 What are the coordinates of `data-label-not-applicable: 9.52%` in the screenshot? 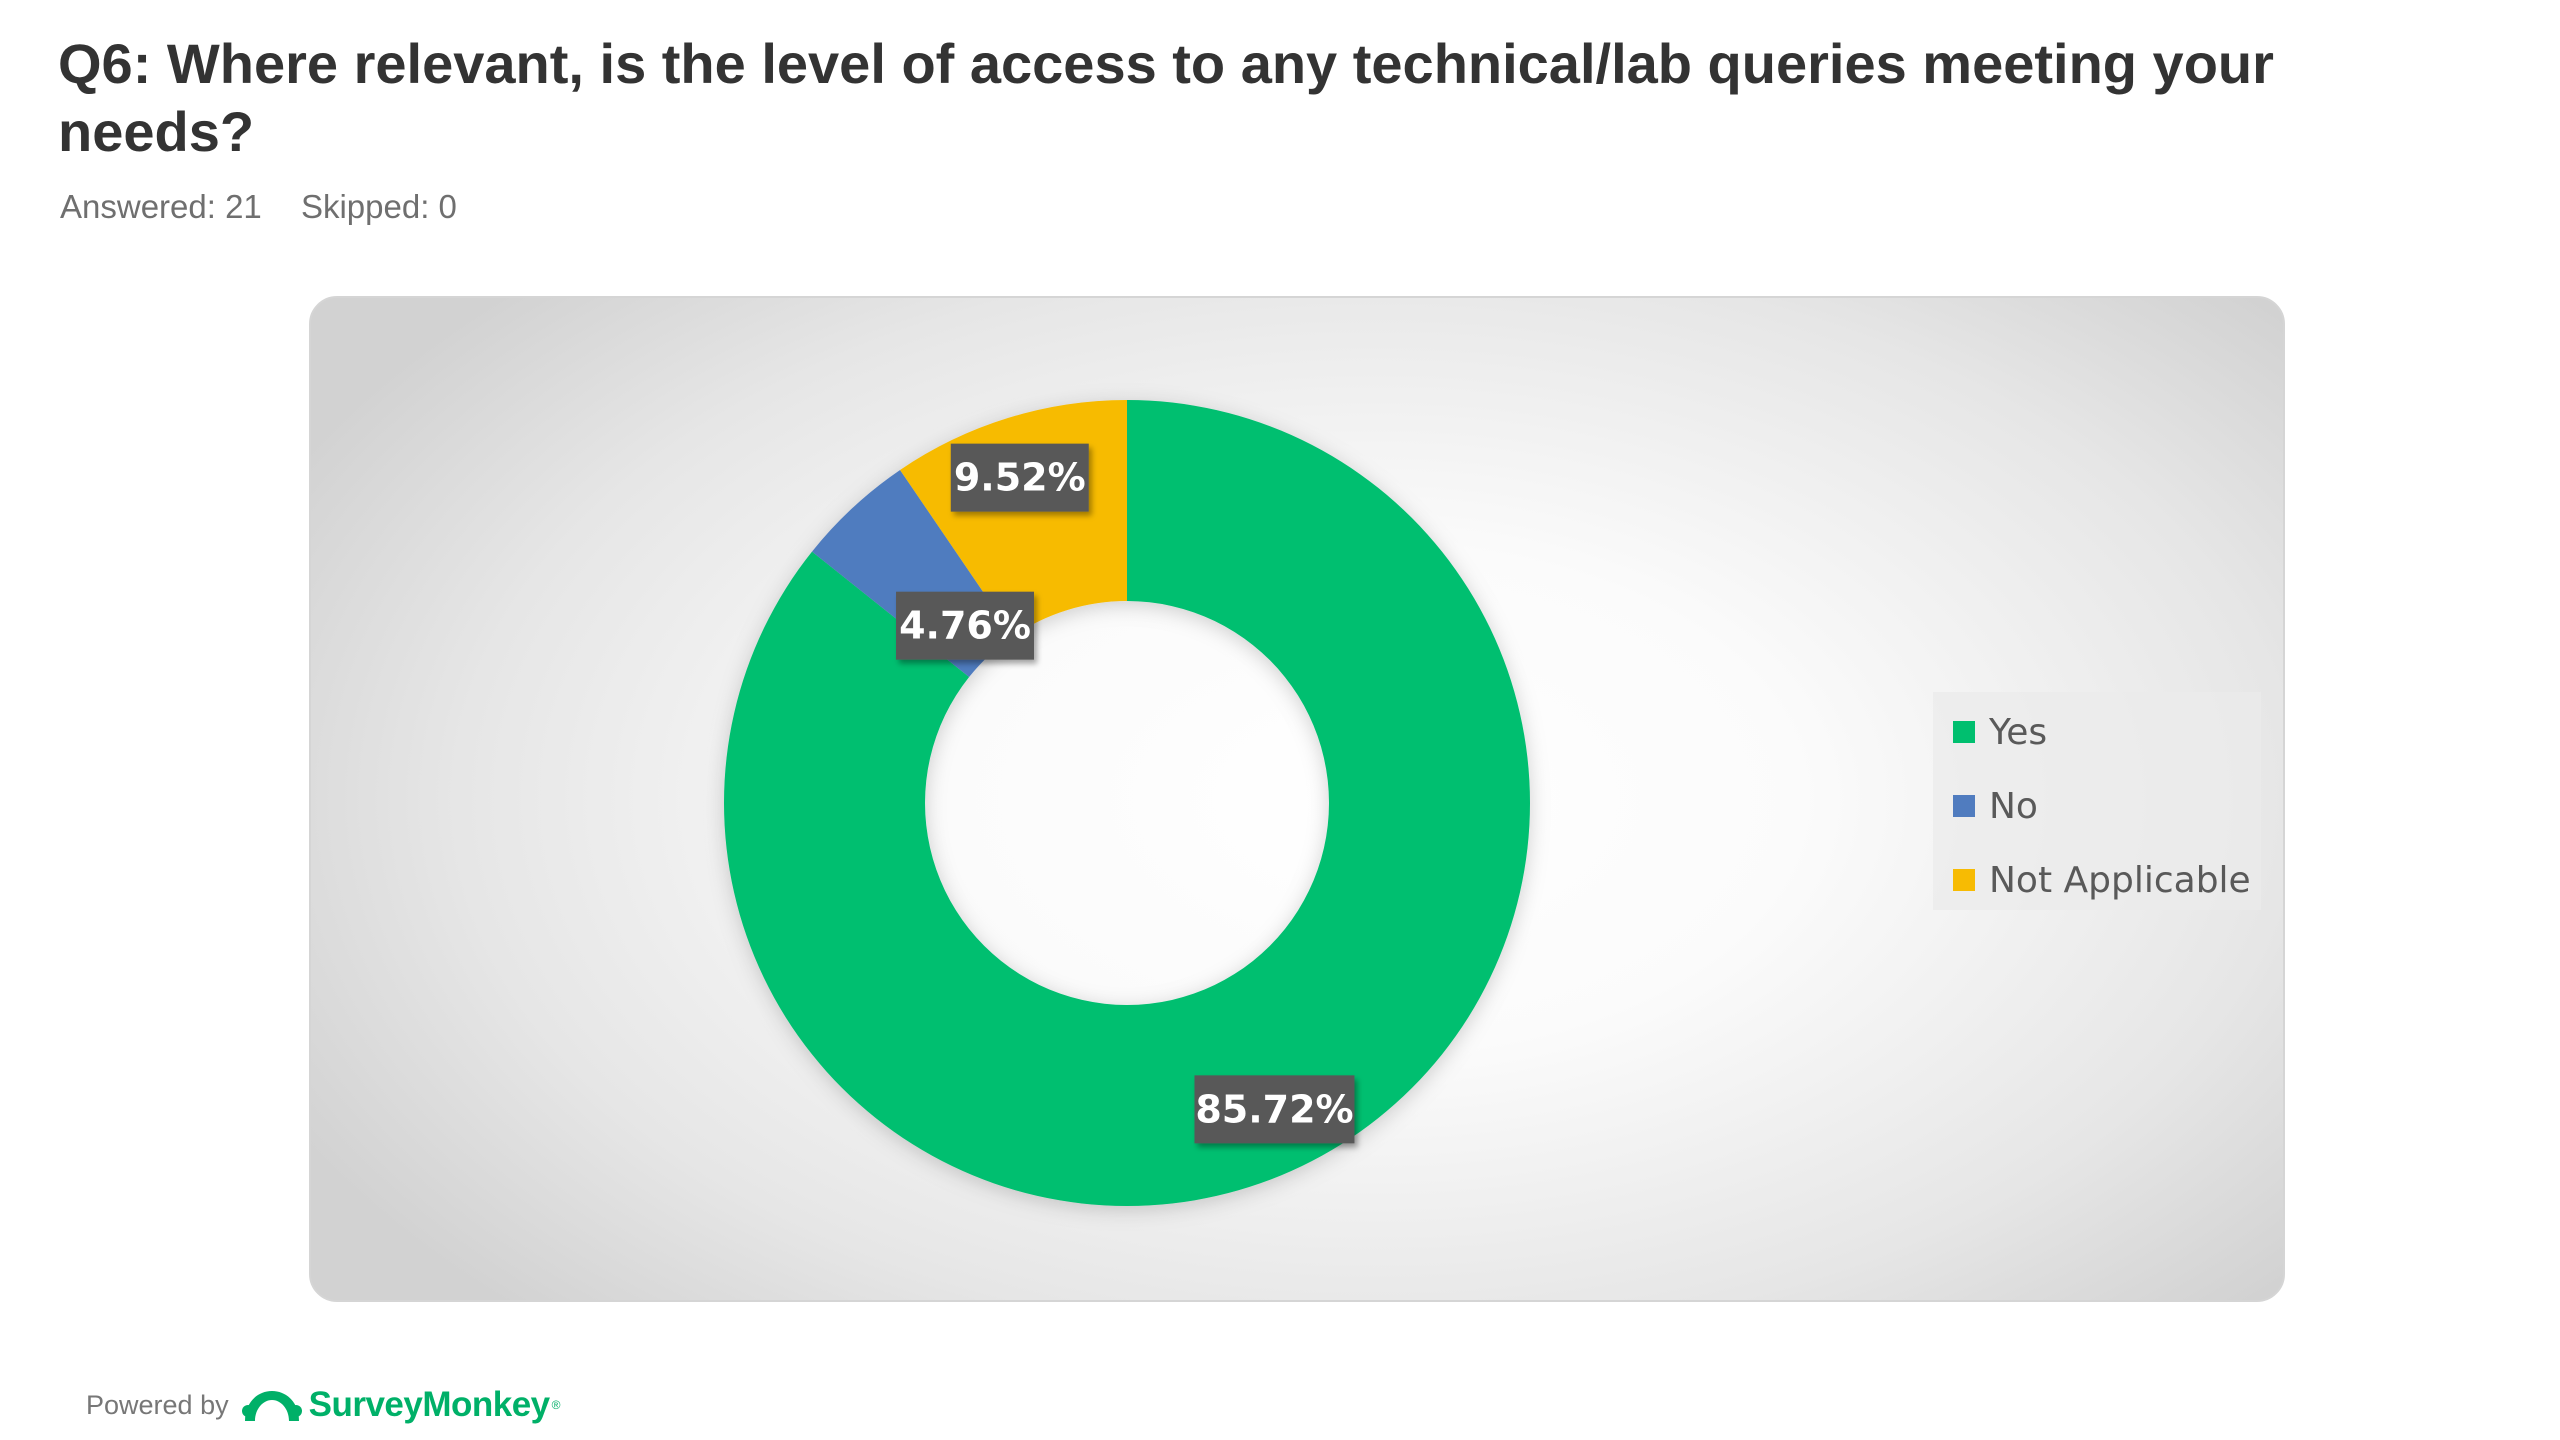 It's located at (1019, 477).